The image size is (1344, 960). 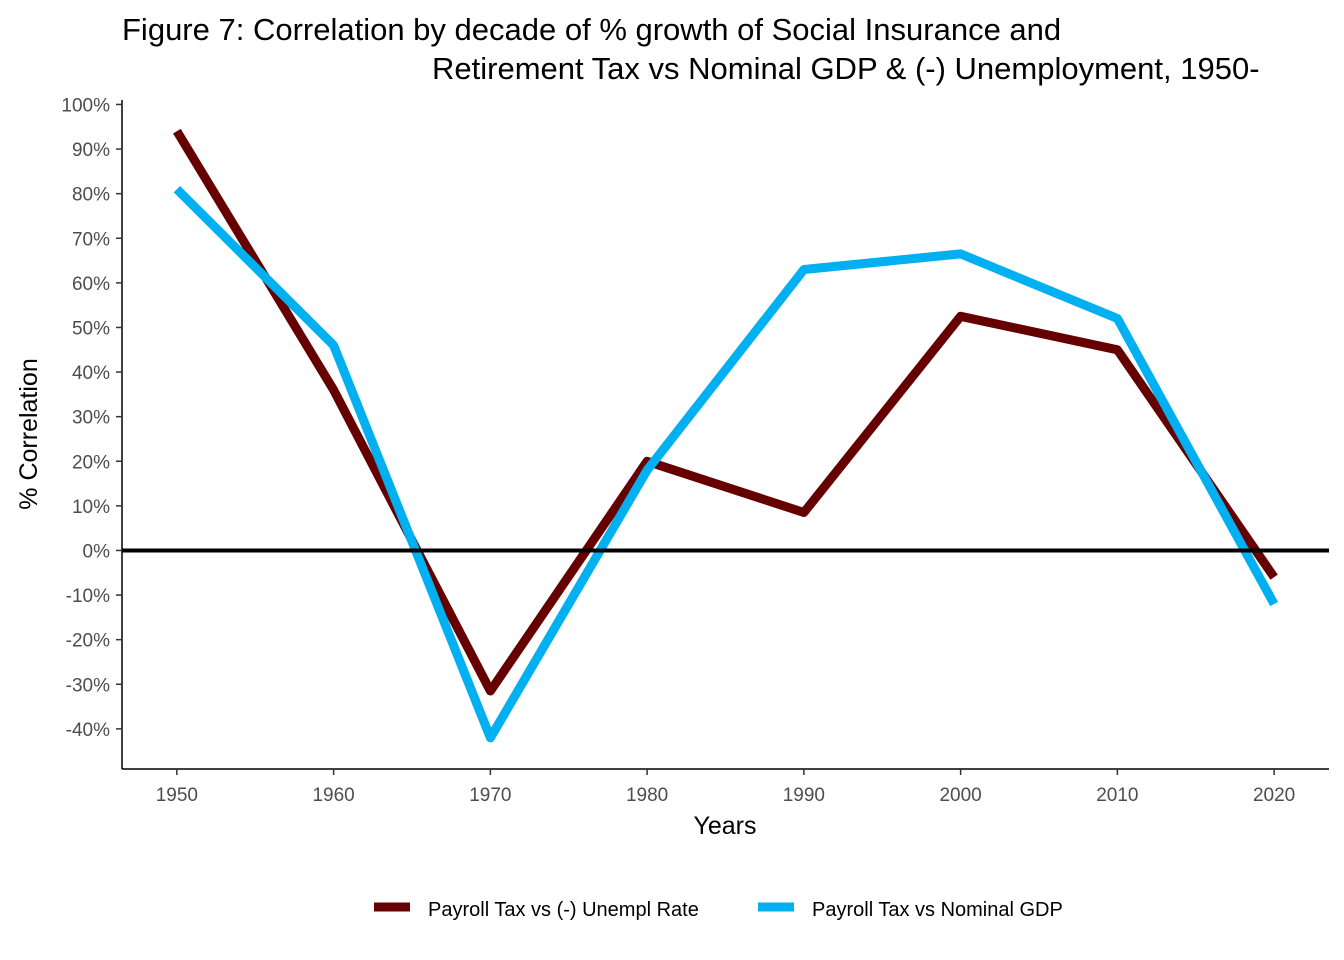 I want to click on x-tick-label: 1980, so click(x=647, y=795).